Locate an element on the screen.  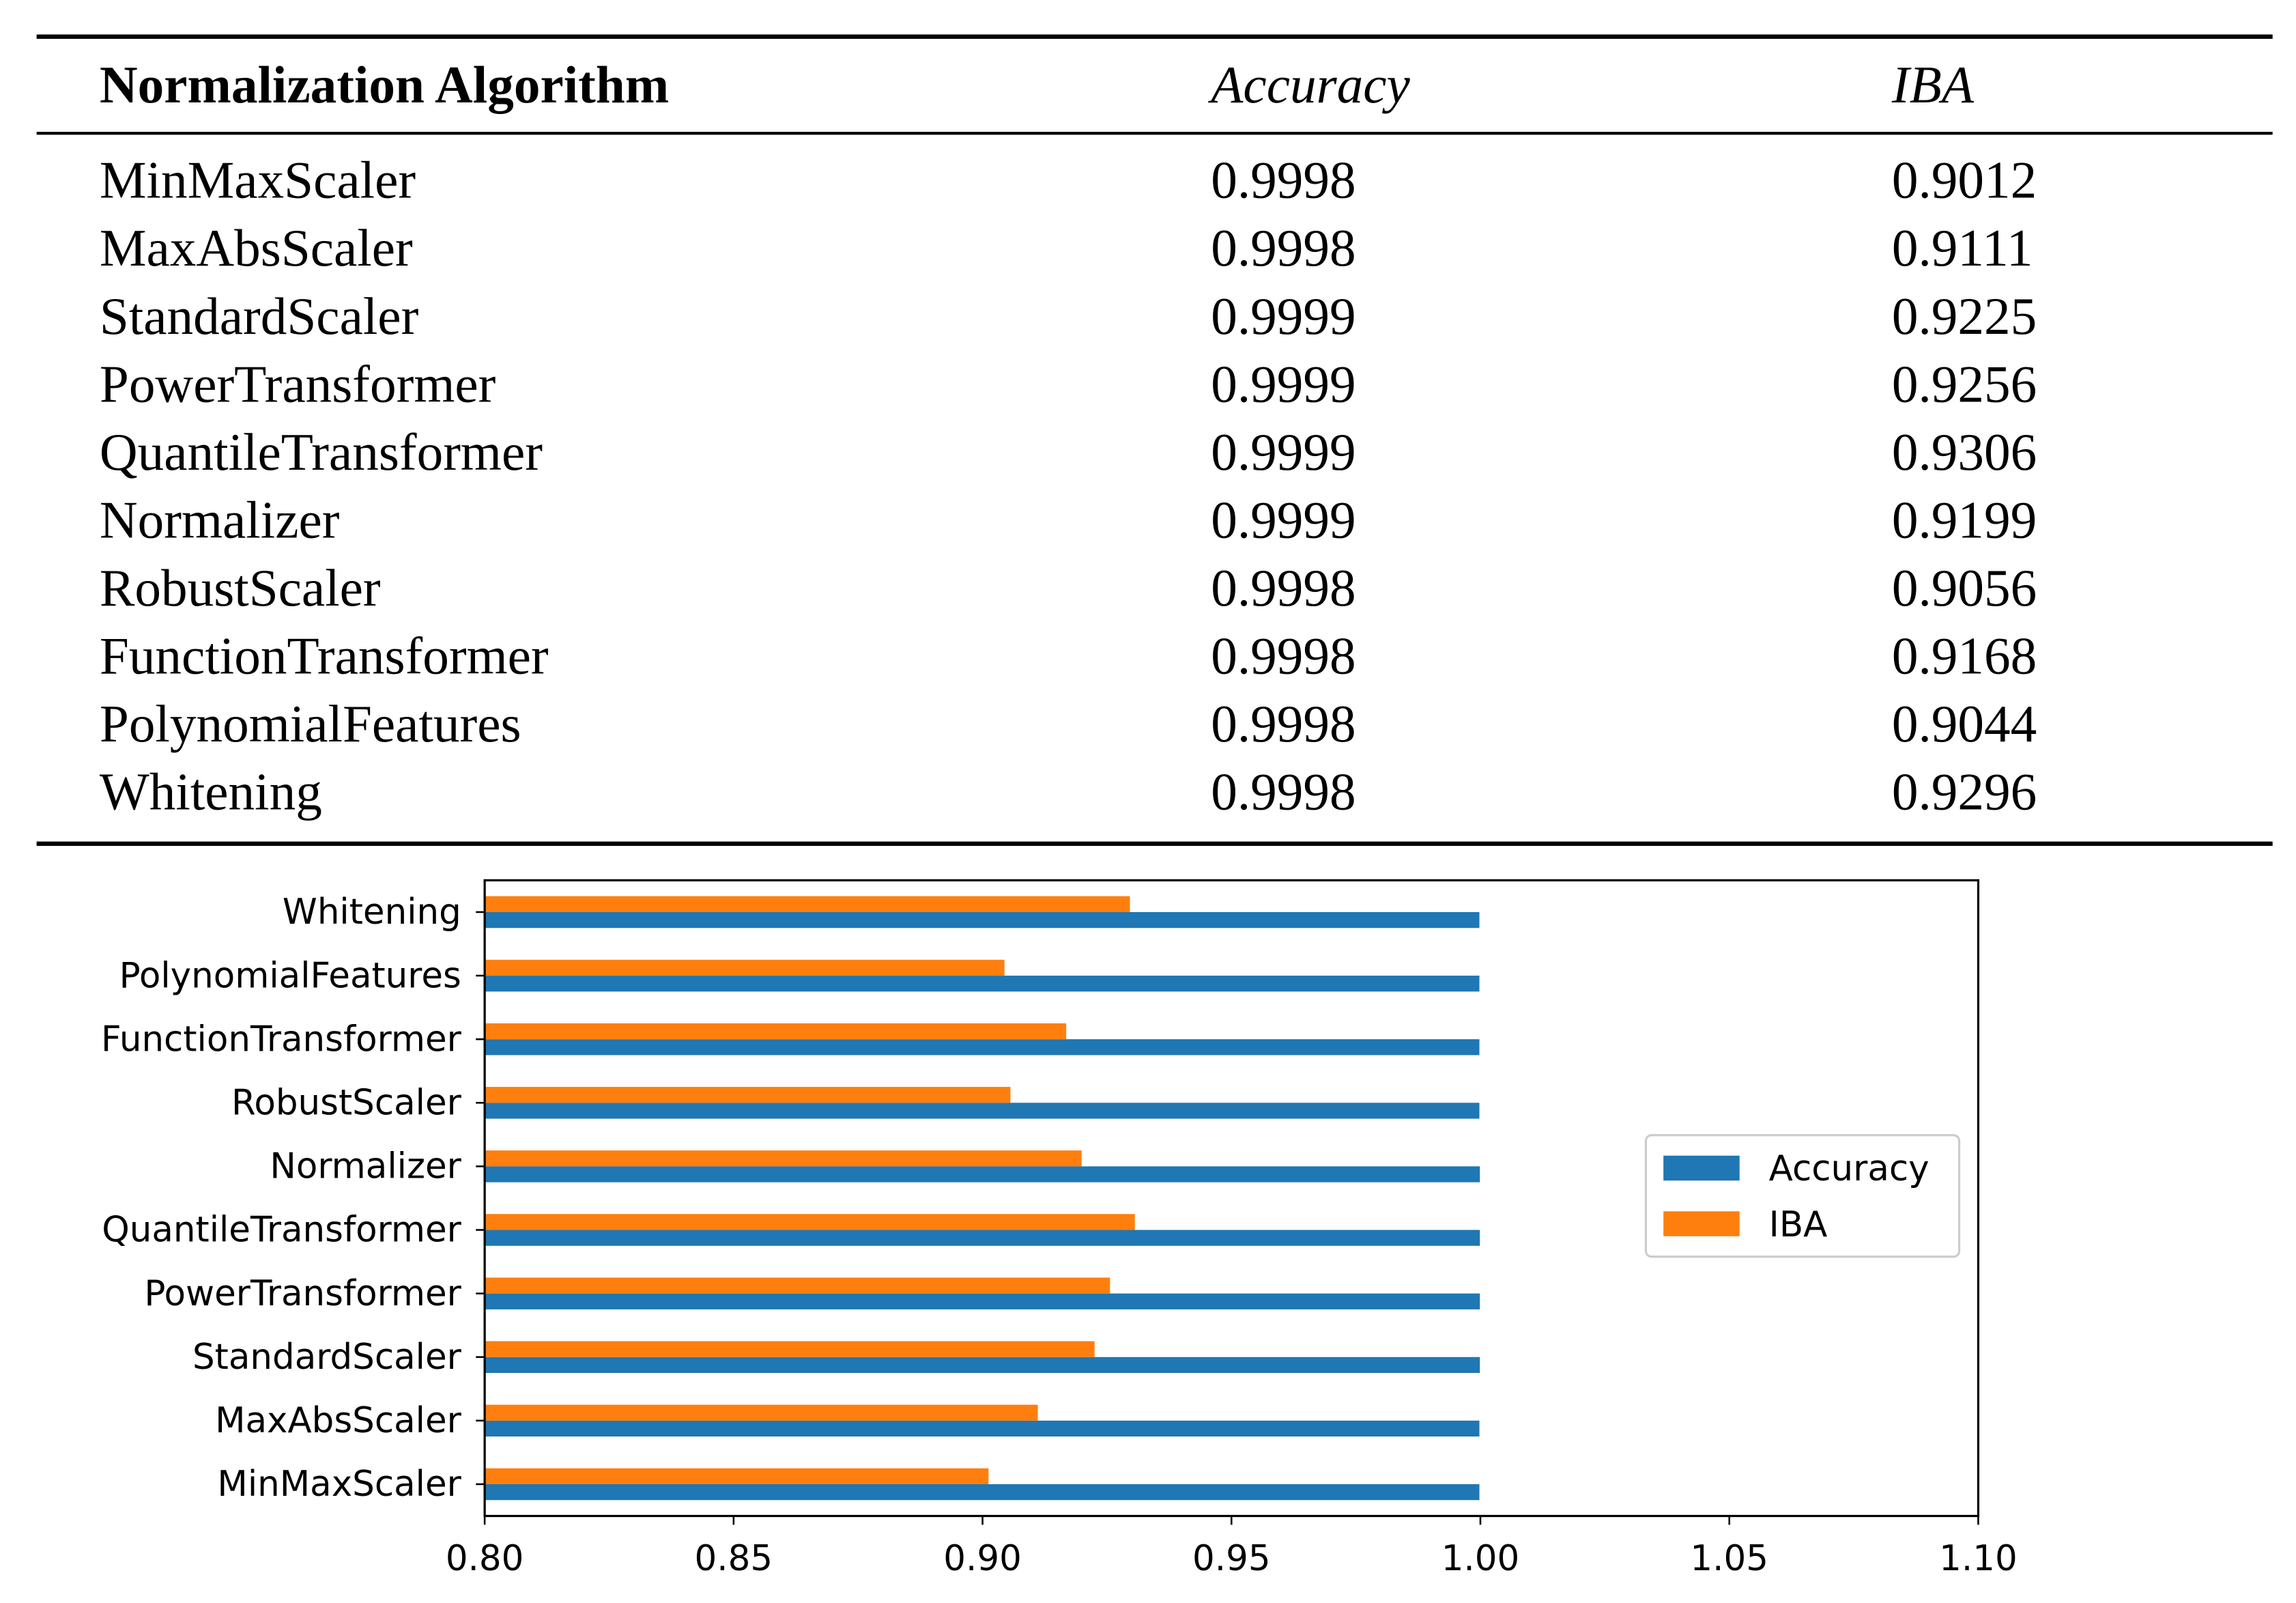
y-tick-label: RobustScaler is located at coordinates (346, 1102).